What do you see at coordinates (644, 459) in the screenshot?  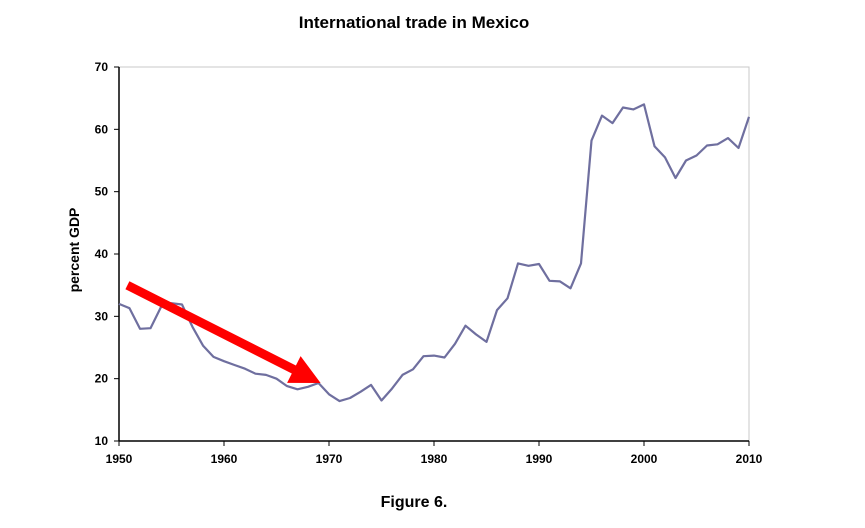 I see `x-tick-label: 2000` at bounding box center [644, 459].